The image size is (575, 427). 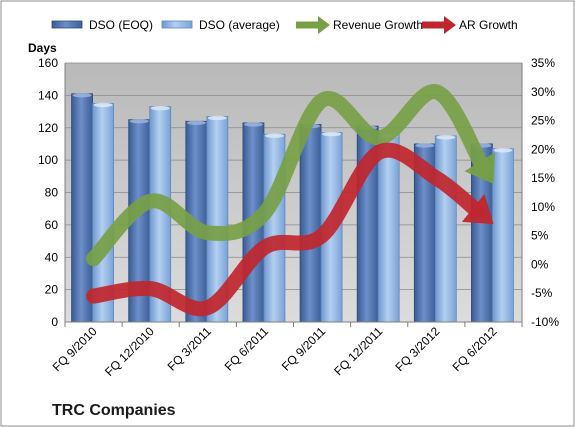 What do you see at coordinates (543, 121) in the screenshot?
I see `y2-tick-label: 25%` at bounding box center [543, 121].